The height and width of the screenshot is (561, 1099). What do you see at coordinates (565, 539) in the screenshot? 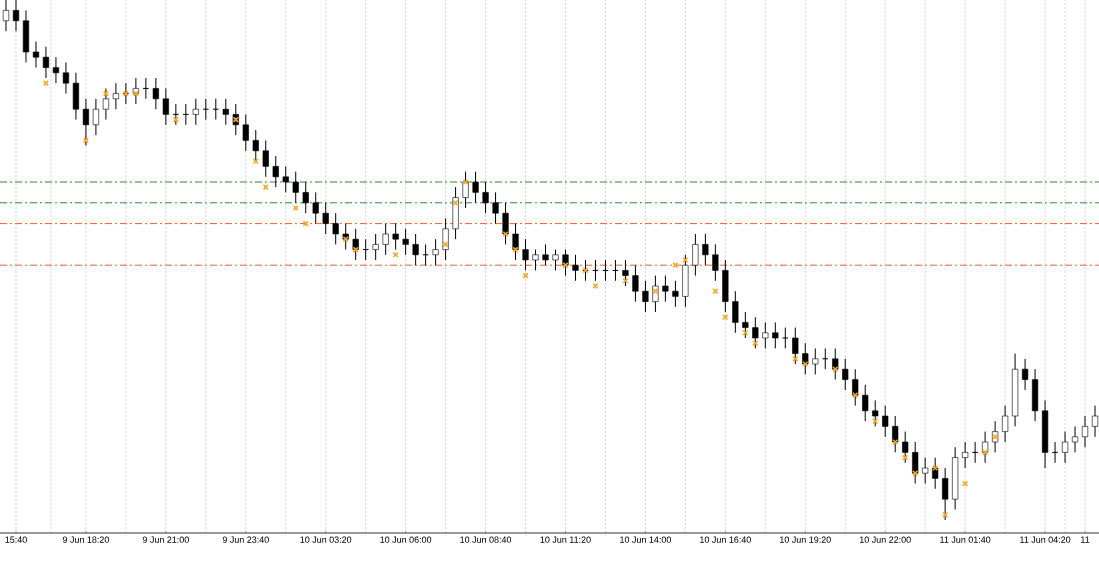
I see `x-tick-label: 10 Jun 11:20` at bounding box center [565, 539].